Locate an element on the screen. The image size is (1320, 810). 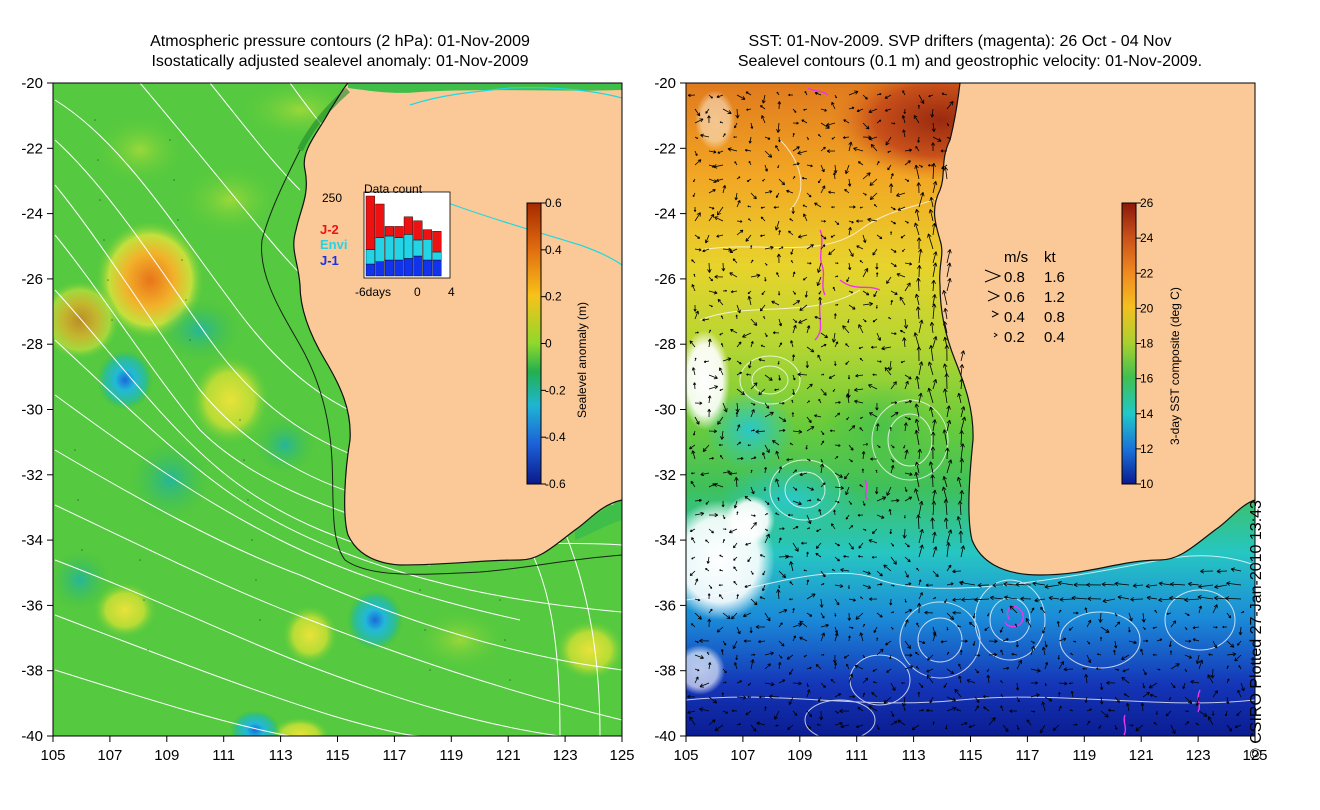
y-tick-label: -36 is located at coordinates (665, 605).